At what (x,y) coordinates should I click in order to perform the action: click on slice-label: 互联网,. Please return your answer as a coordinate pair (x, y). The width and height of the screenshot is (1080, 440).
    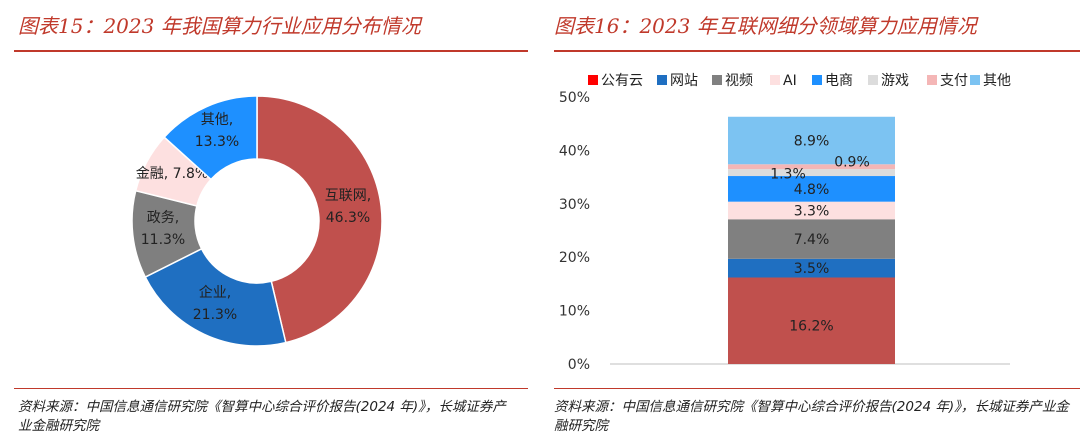
    Looking at the image, I should click on (348, 196).